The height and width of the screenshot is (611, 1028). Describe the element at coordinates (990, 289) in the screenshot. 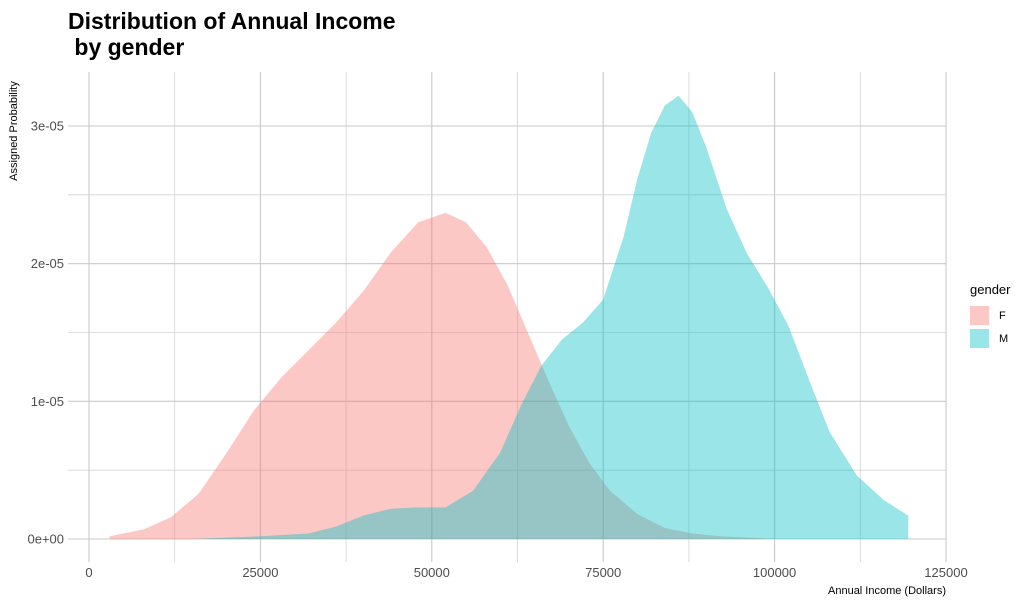

I see `legend-title: gender` at that location.